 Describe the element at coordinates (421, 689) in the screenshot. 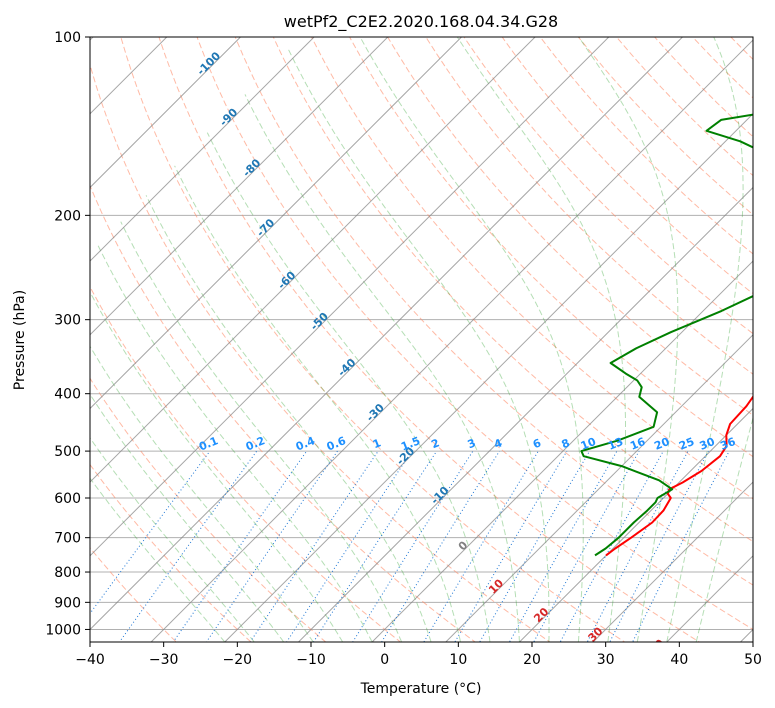

I see `x-axis-title: Temperature (°C)` at that location.